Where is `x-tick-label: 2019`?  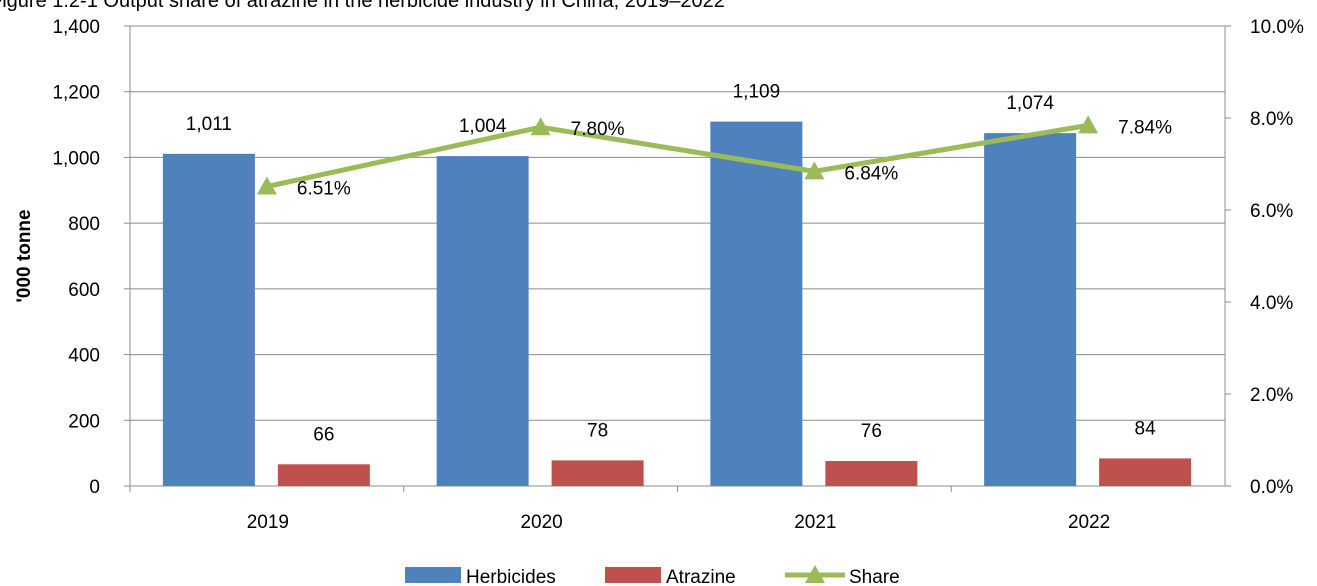
x-tick-label: 2019 is located at coordinates (268, 522).